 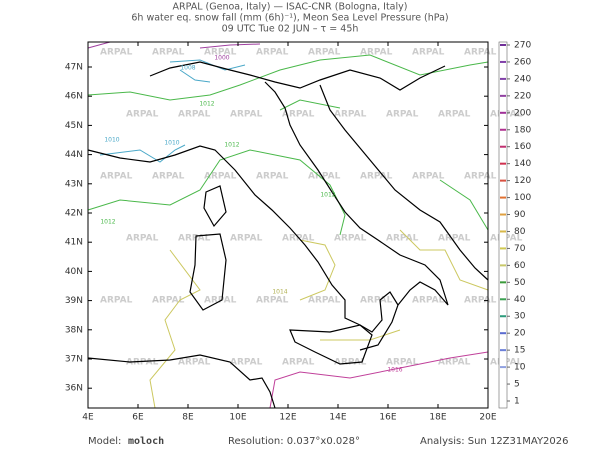 I want to click on lat-tick-label: 44N, so click(x=74, y=155).